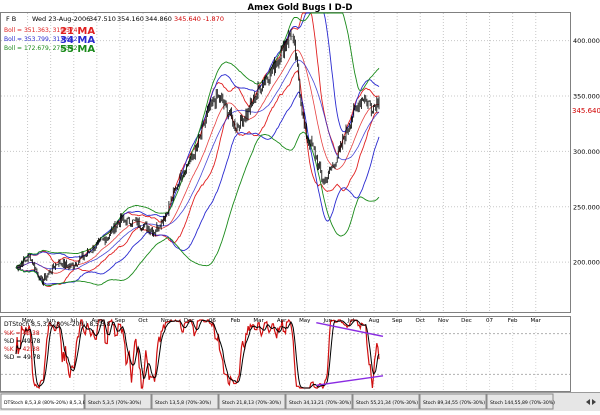  Describe the element at coordinates (586, 97) in the screenshot. I see `price-axis-label: 350.000` at that location.